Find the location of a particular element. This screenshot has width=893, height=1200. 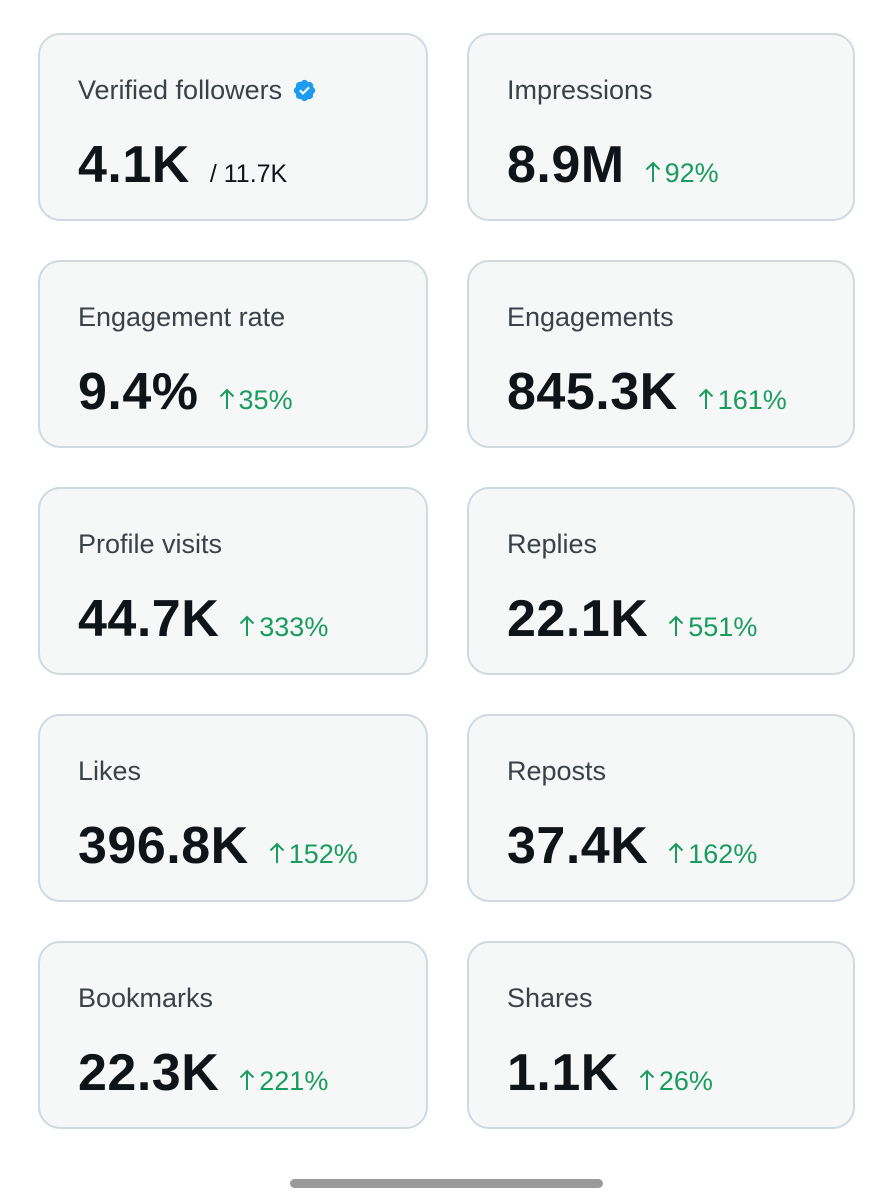

verified-badge-icon is located at coordinates (304, 90).